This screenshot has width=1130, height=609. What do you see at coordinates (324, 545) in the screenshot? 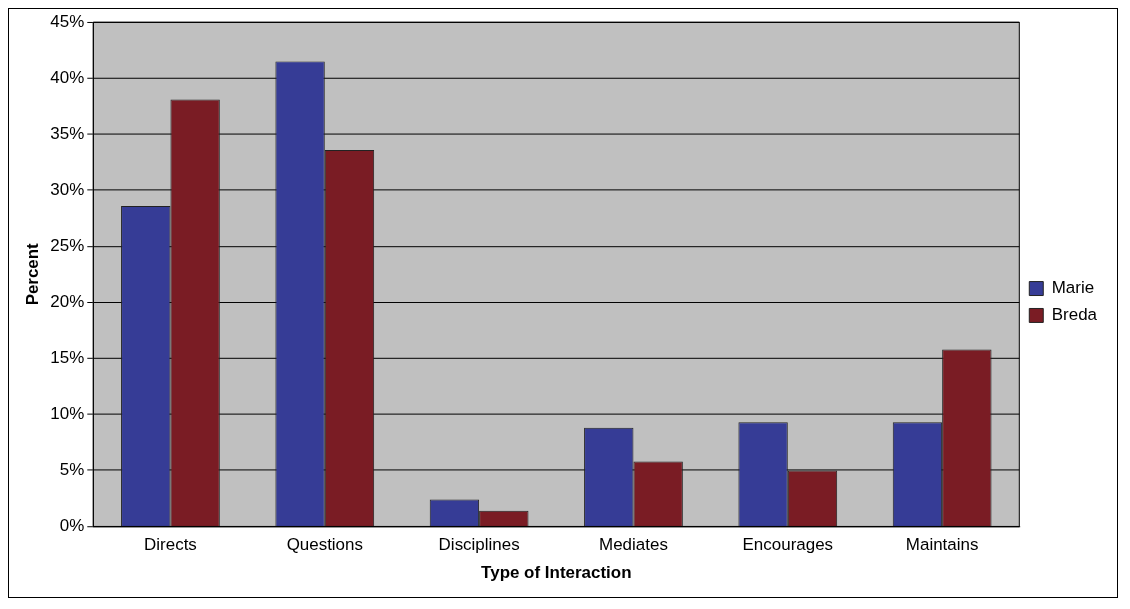
I see `x-tick-label: Questions` at bounding box center [324, 545].